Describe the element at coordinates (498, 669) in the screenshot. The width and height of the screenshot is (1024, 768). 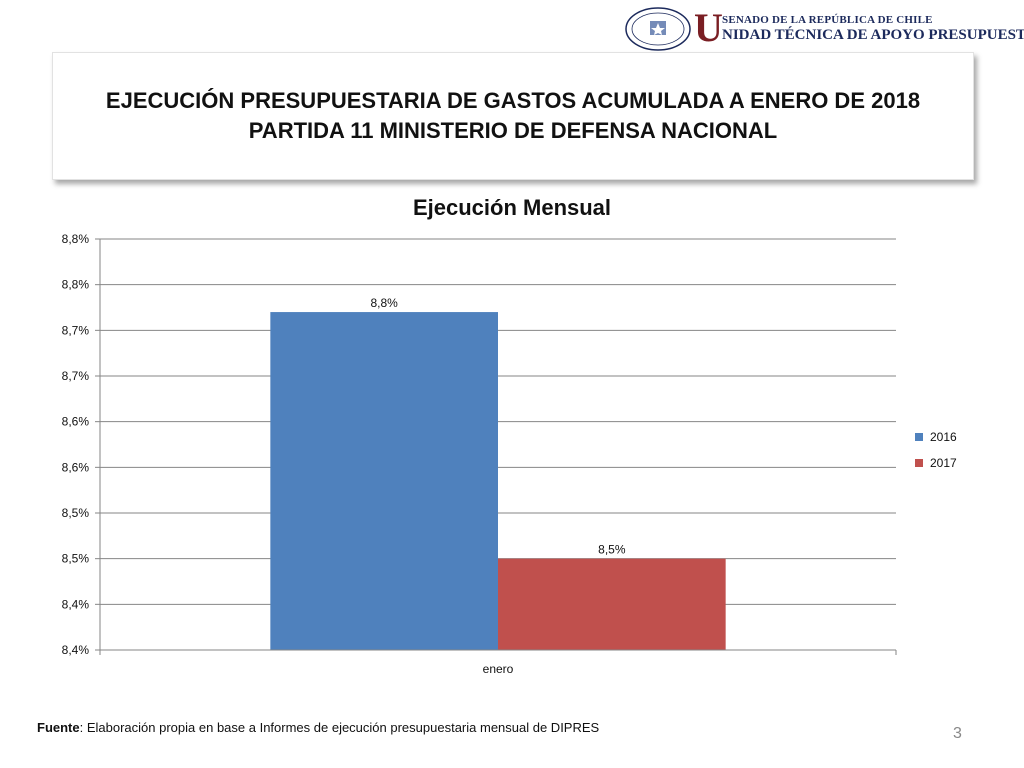
I see `x-tick-label: enero` at that location.